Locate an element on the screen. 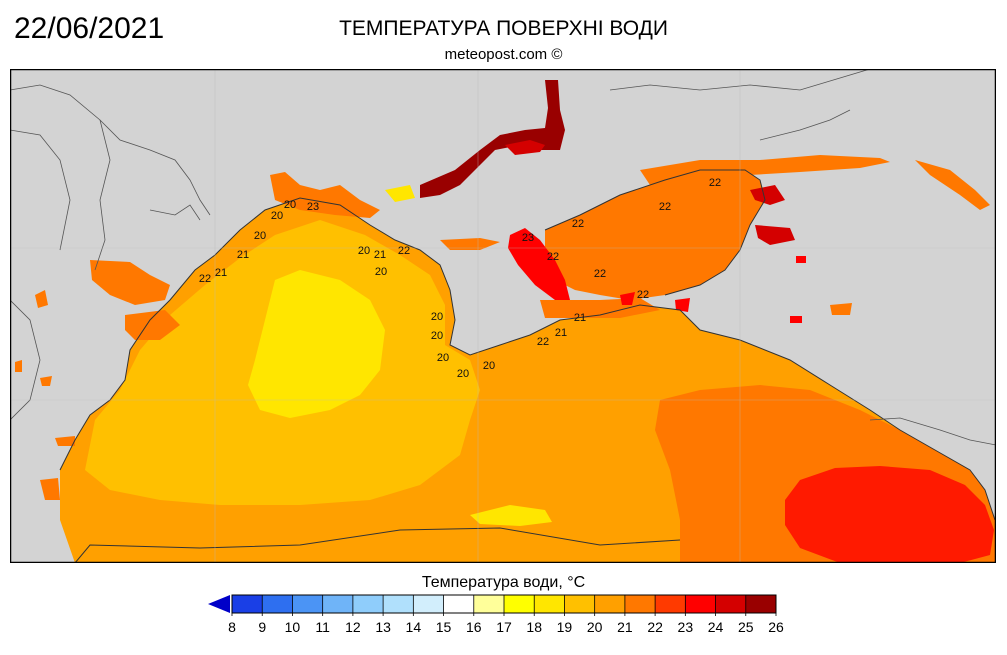  legend-tick-label: 25 is located at coordinates (746, 627).